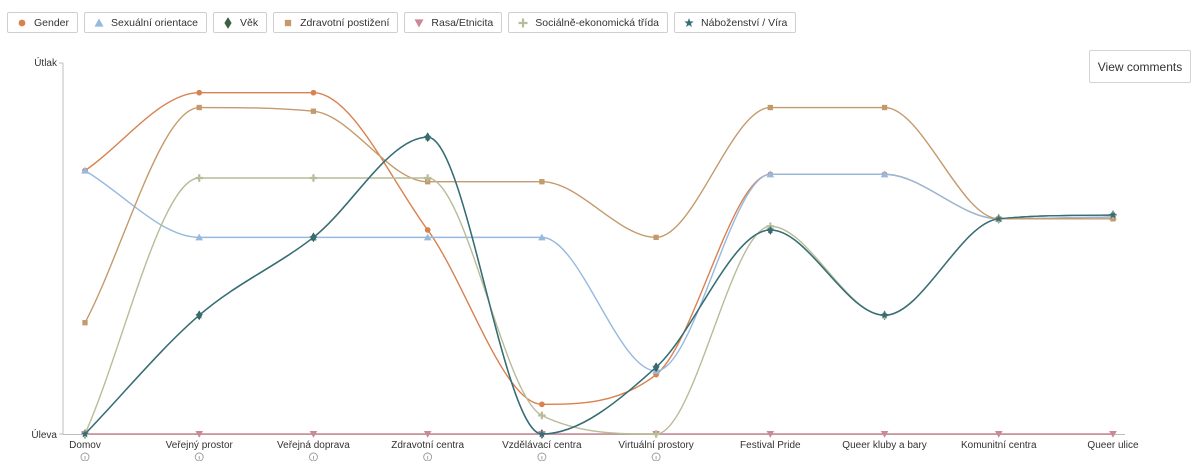 The width and height of the screenshot is (1197, 461). What do you see at coordinates (22, 22) in the screenshot?
I see `circle-icon` at bounding box center [22, 22].